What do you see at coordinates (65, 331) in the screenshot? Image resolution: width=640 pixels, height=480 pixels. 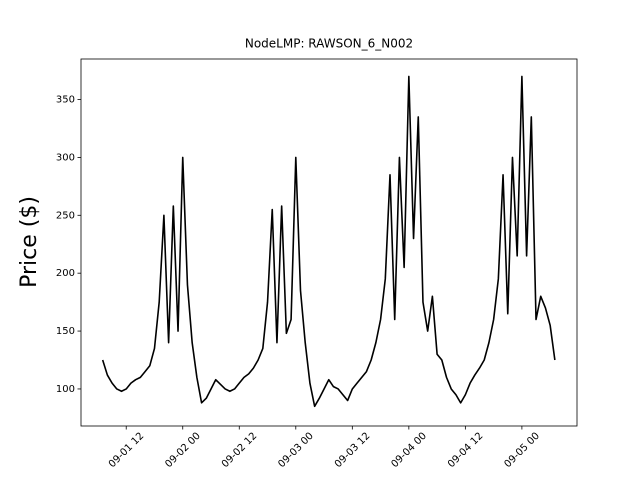 I see `y-tick-label: 150` at bounding box center [65, 331].